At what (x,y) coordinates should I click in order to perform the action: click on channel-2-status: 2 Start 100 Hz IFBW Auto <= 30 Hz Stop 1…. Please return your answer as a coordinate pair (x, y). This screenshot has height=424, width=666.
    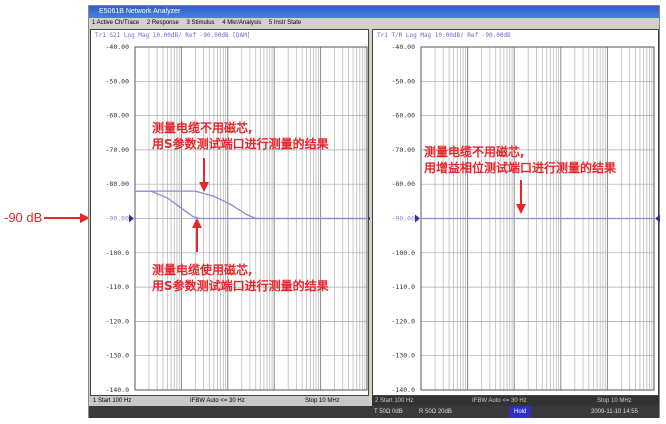
    Looking at the image, I should click on (515, 401).